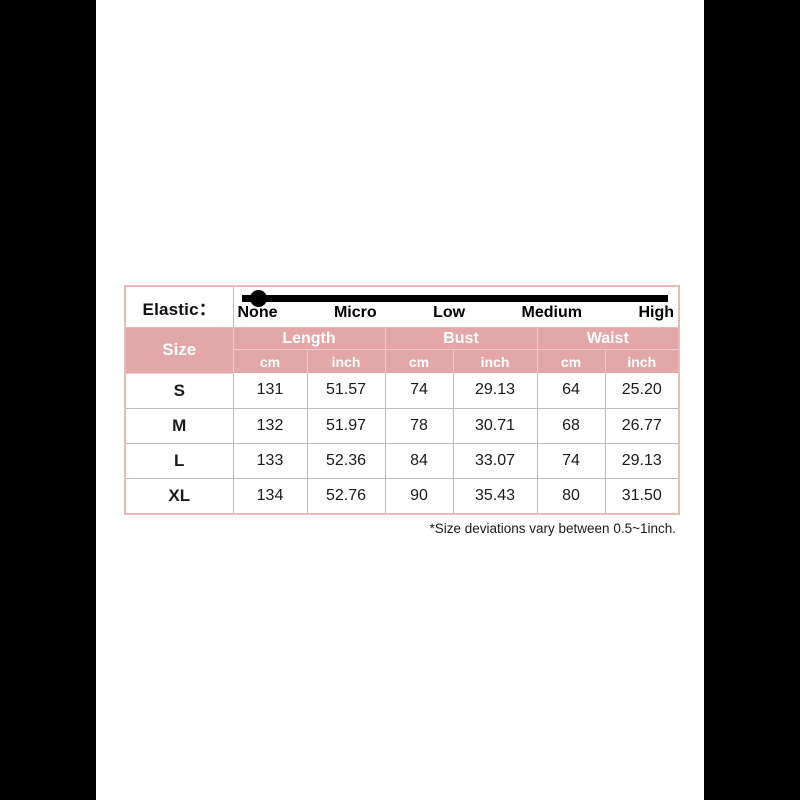 This screenshot has height=800, width=800. What do you see at coordinates (552, 528) in the screenshot?
I see `size-deviation-note: *Size deviations vary between 0.5~1inch.` at bounding box center [552, 528].